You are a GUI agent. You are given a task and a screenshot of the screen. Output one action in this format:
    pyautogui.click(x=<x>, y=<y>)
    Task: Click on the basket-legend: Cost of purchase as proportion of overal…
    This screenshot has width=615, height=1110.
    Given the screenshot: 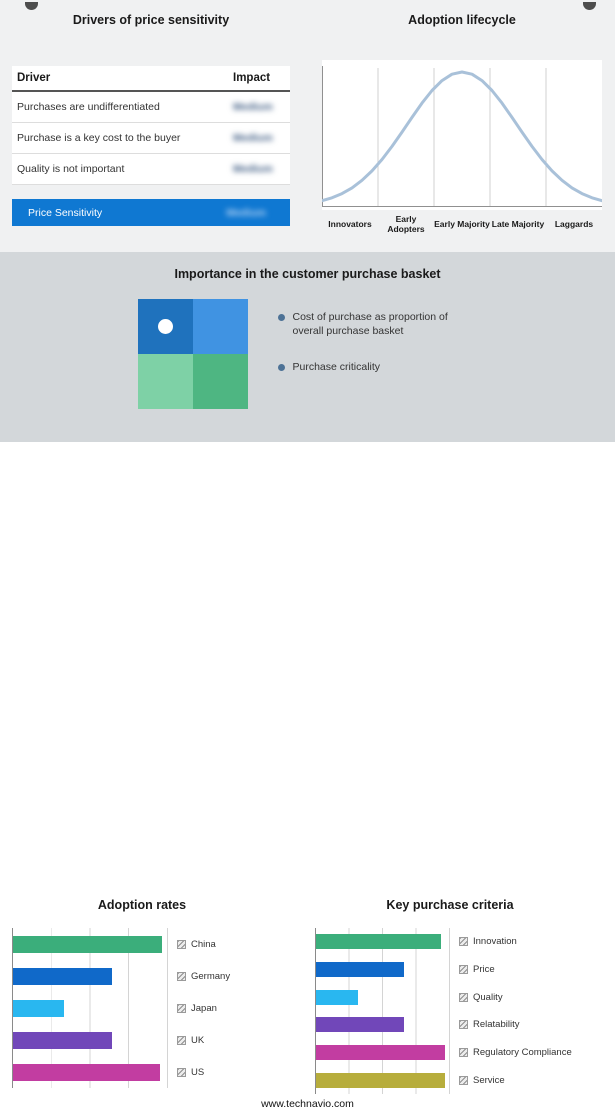 What is the action you would take?
    pyautogui.click(x=377, y=354)
    